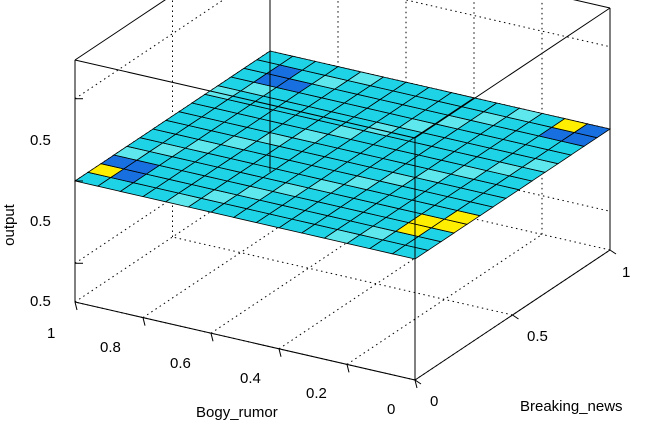 This screenshot has width=646, height=433. Describe the element at coordinates (434, 401) in the screenshot. I see `y-tick-label-0: 0` at that location.